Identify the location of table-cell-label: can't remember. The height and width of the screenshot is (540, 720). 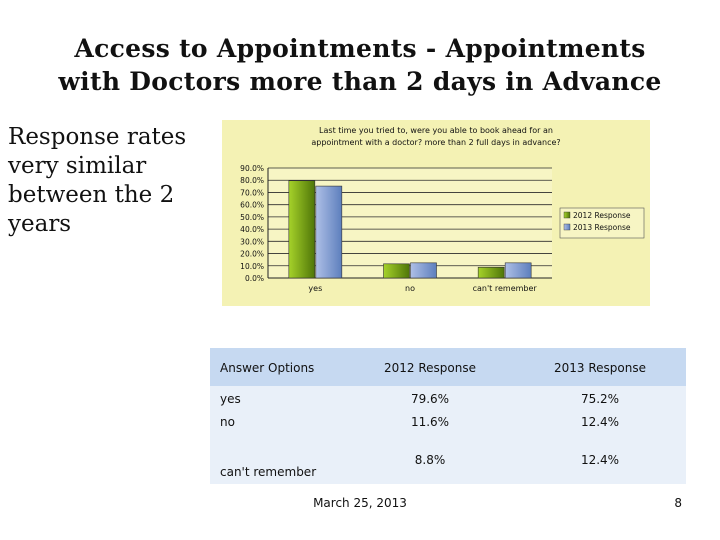
(268, 472).